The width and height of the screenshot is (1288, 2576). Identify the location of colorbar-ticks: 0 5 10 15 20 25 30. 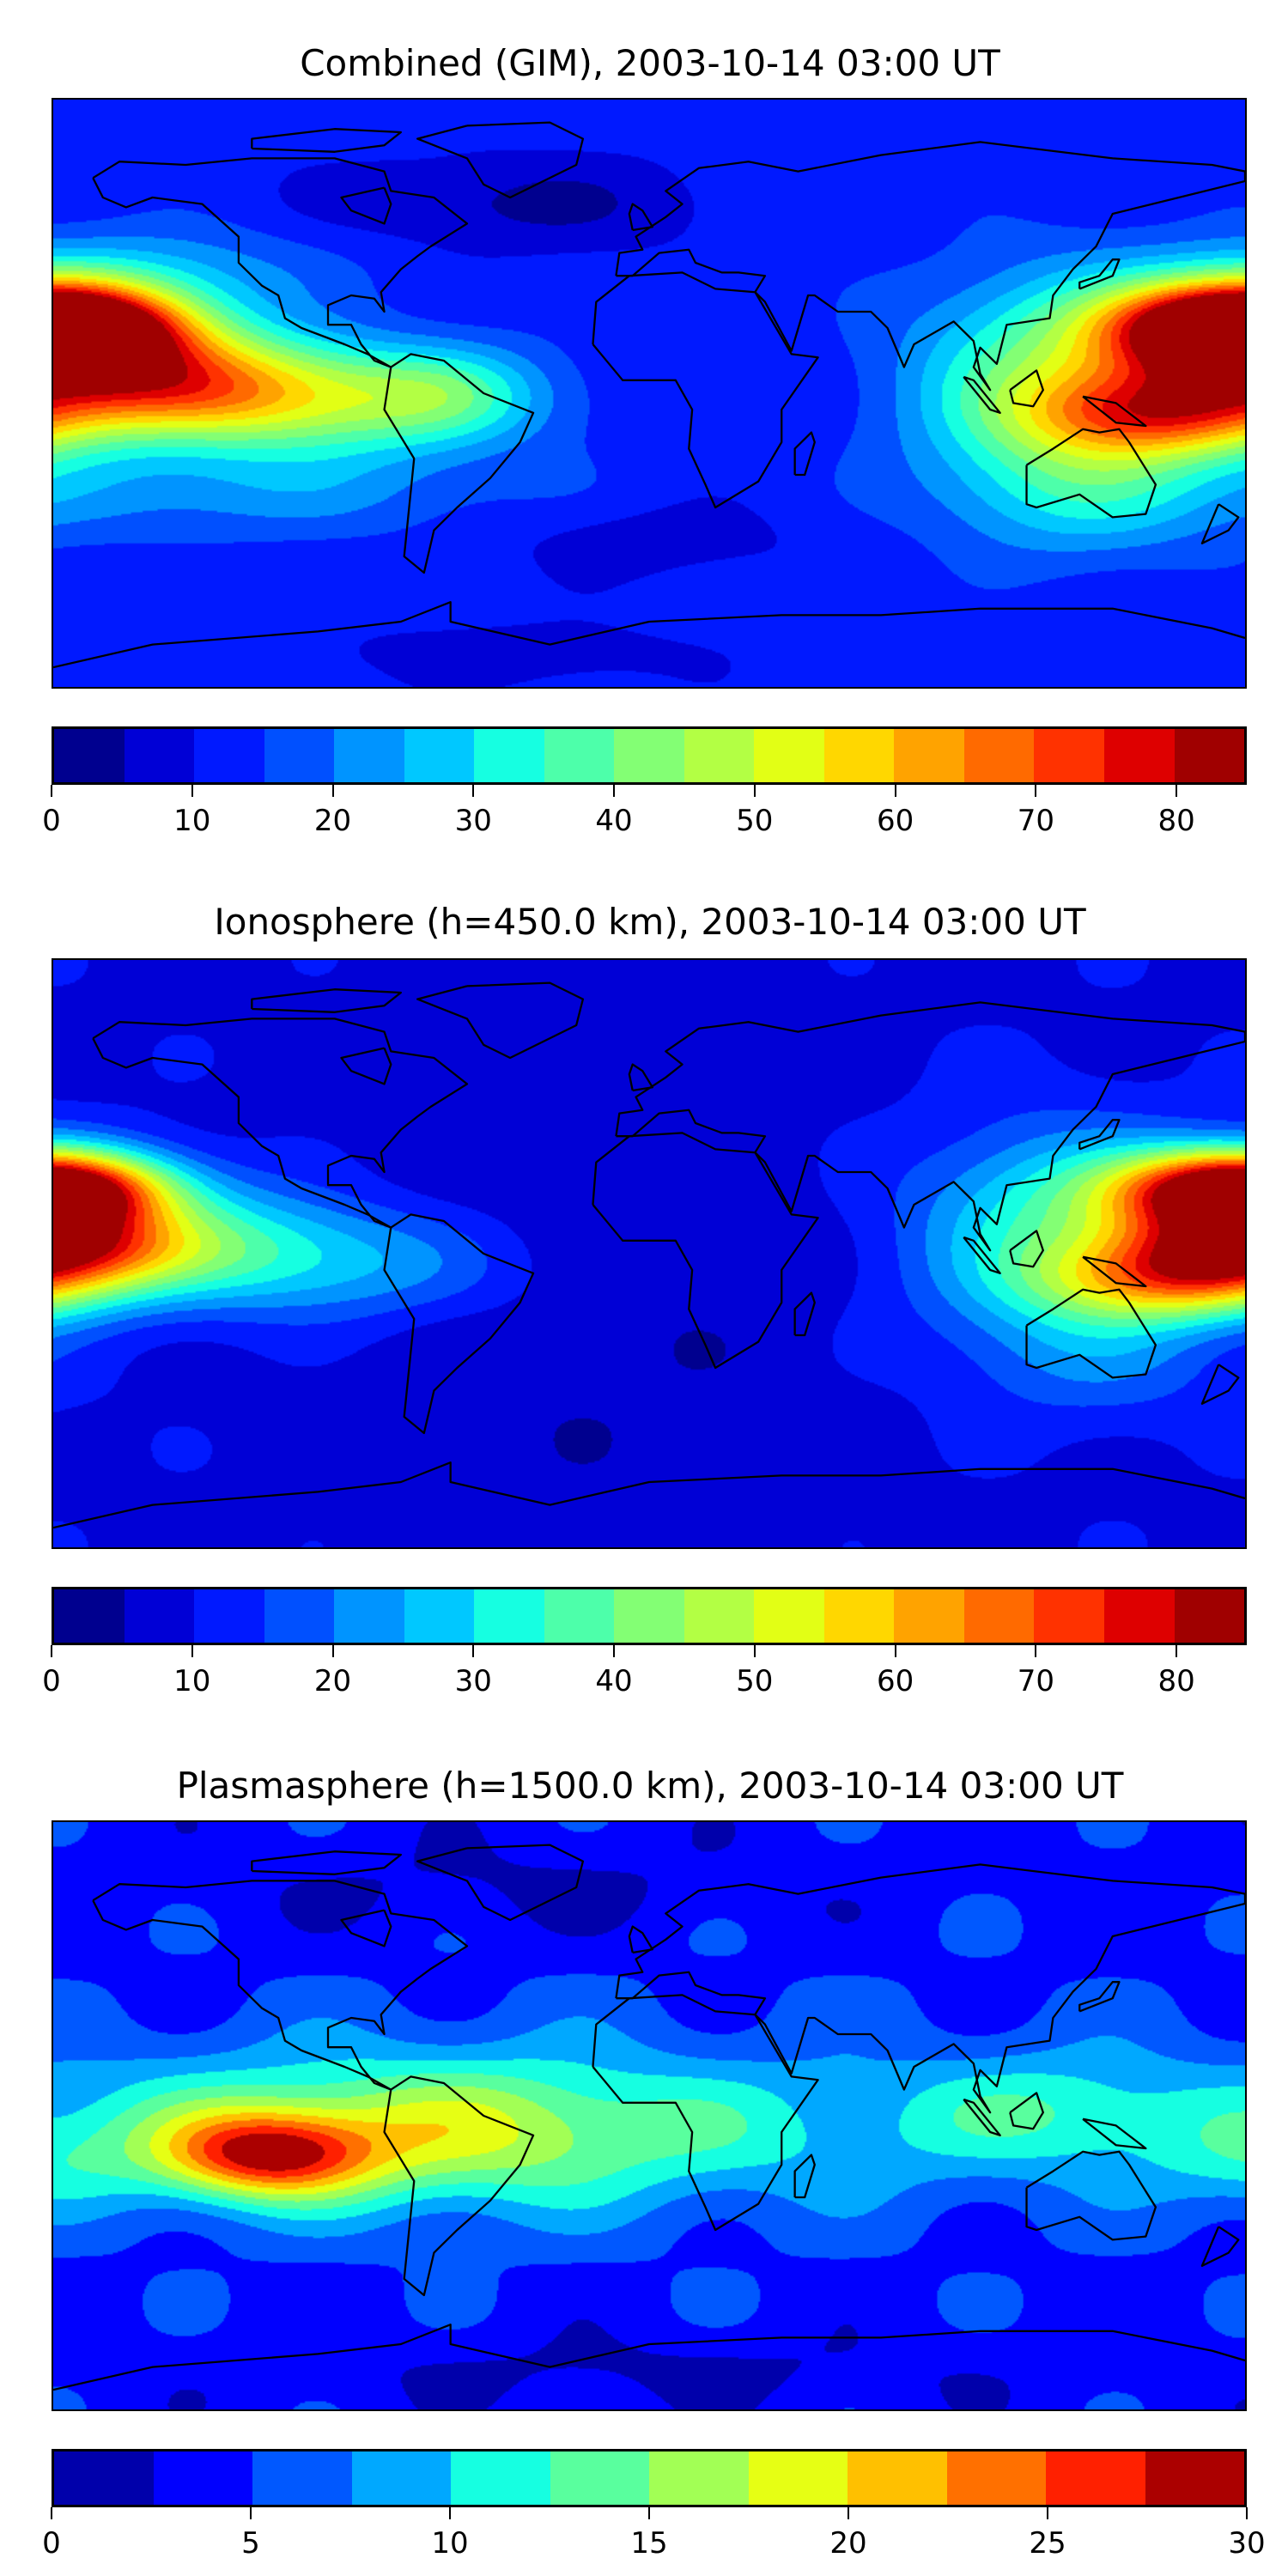
(654, 2534).